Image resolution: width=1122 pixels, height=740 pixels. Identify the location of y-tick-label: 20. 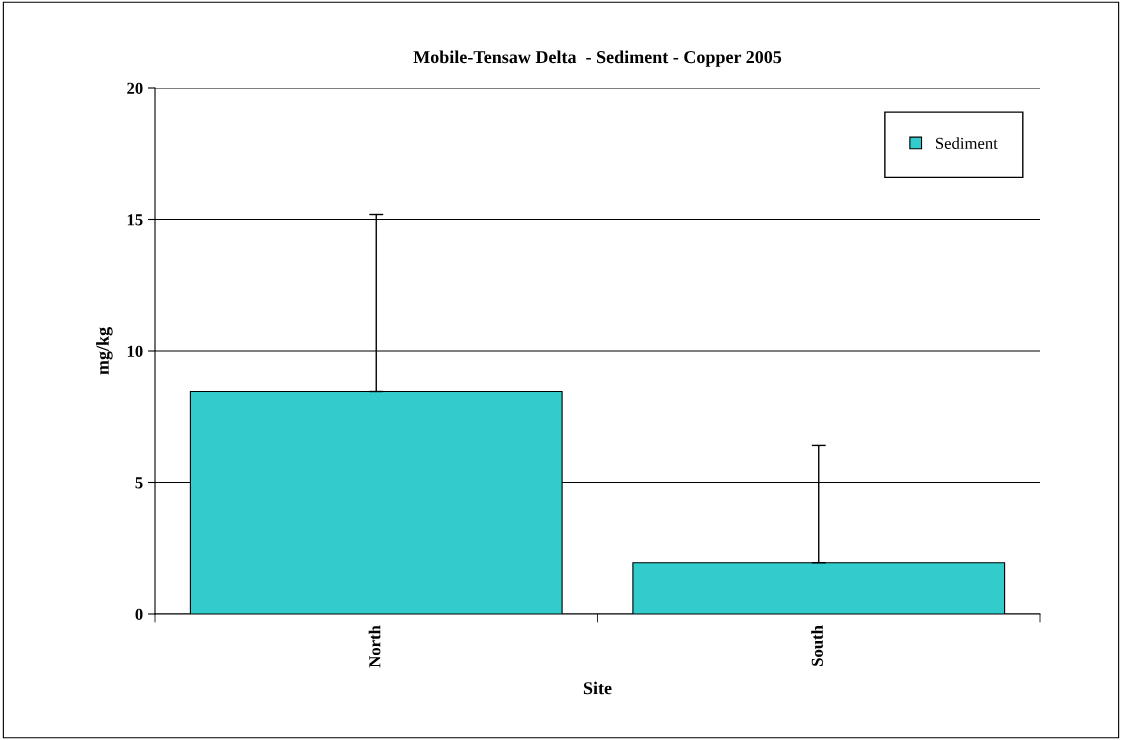
(135, 88).